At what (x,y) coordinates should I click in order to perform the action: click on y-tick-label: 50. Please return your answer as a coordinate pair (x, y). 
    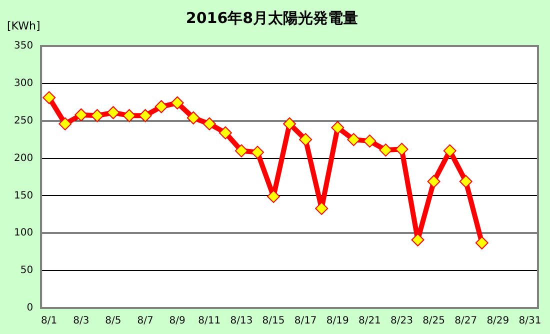
    Looking at the image, I should click on (27, 270).